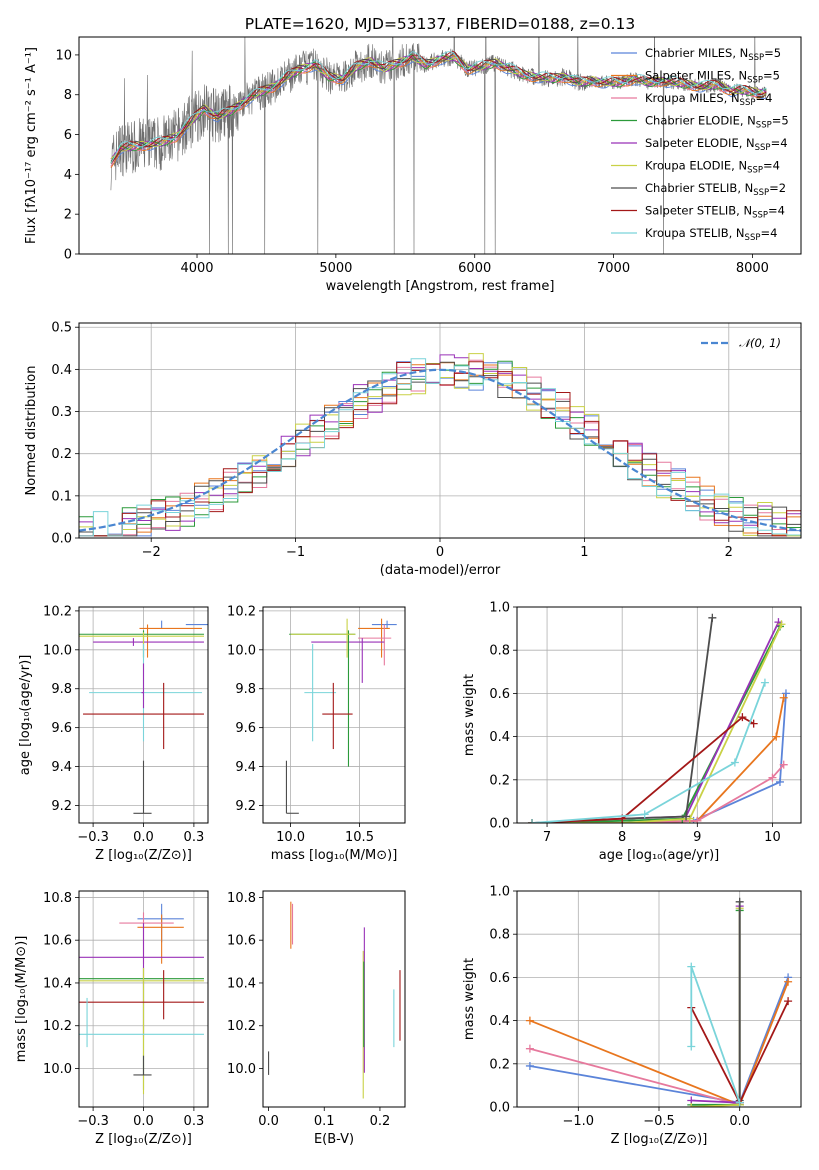 The image size is (819, 1170). Describe the element at coordinates (68, 215) in the screenshot. I see `y-tick-label: 2` at that location.